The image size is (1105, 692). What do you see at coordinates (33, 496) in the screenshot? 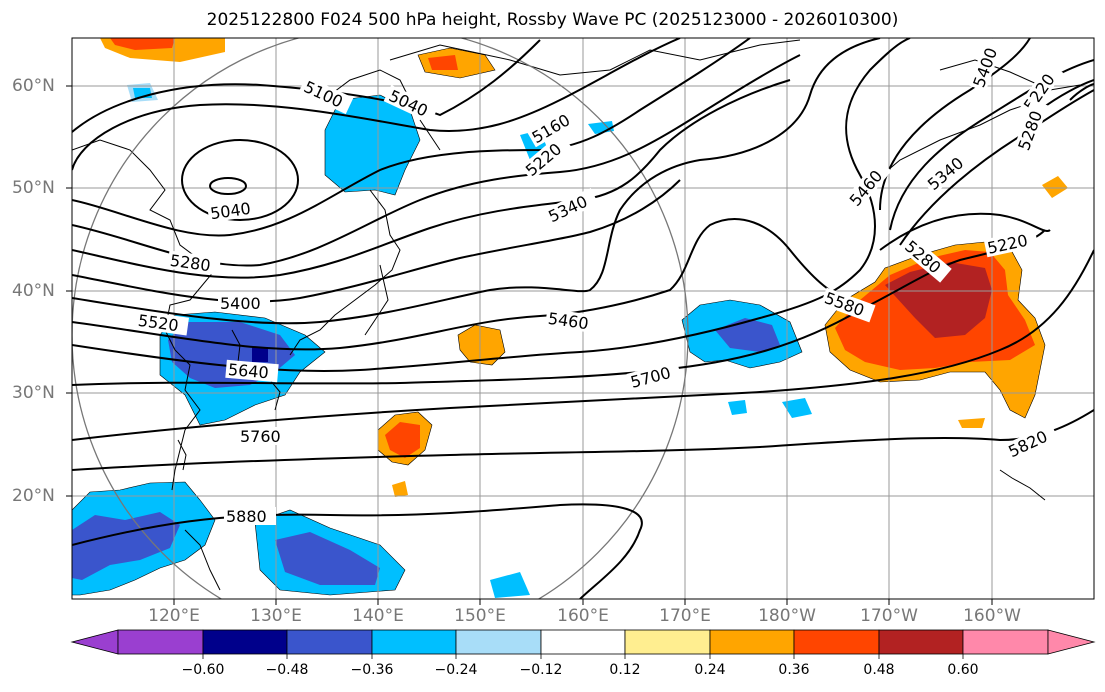
I see `lat-label-20n: 20°N` at bounding box center [33, 496].